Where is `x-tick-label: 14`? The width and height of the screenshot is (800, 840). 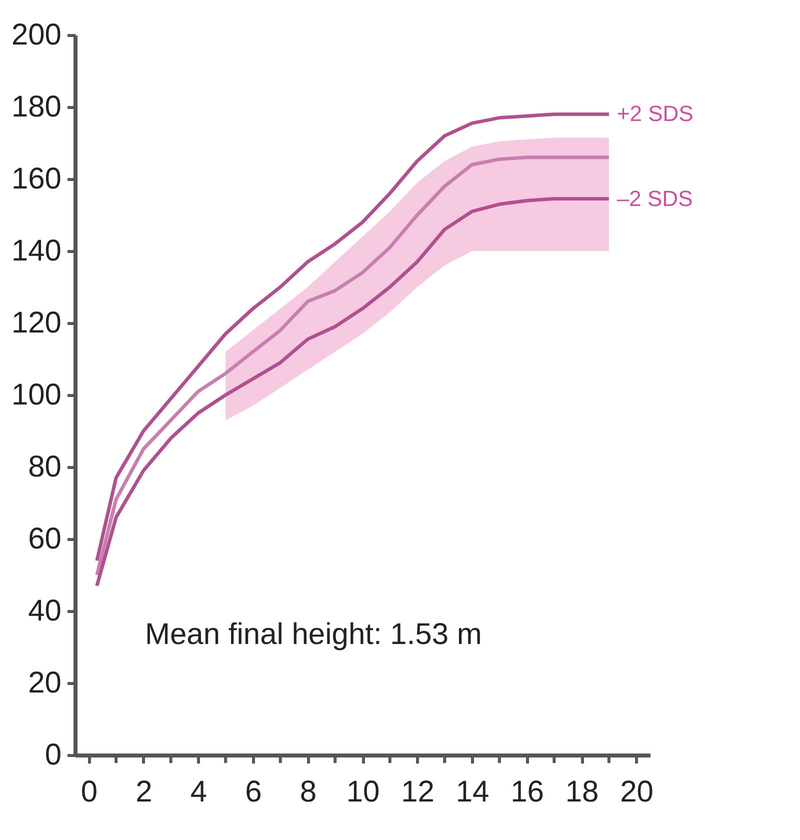
x-tick-label: 14 is located at coordinates (473, 792).